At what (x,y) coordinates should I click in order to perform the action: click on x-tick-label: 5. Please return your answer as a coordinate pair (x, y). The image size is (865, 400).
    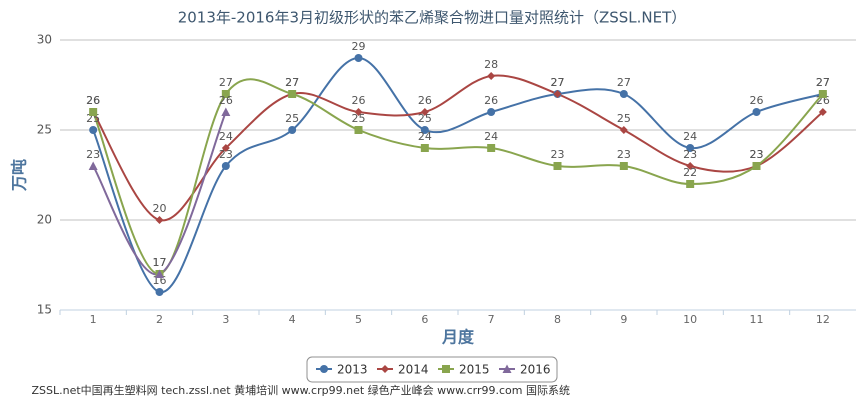
    Looking at the image, I should click on (358, 319).